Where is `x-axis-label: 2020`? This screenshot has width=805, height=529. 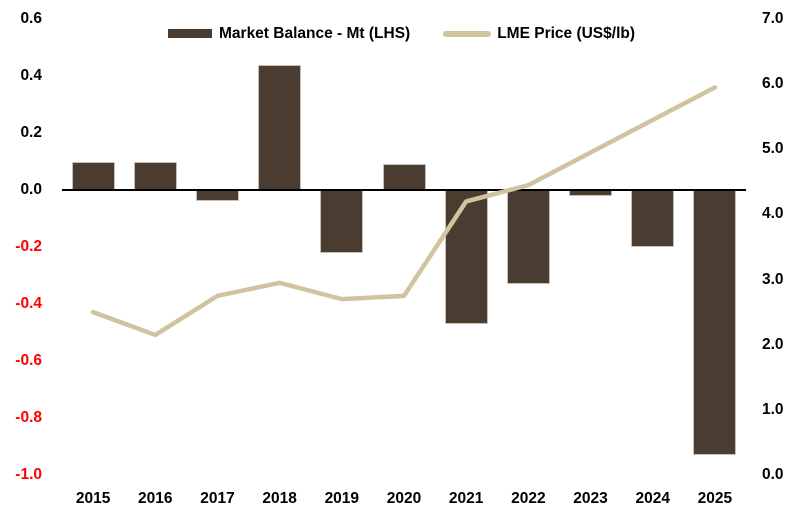 x-axis-label: 2020 is located at coordinates (404, 498).